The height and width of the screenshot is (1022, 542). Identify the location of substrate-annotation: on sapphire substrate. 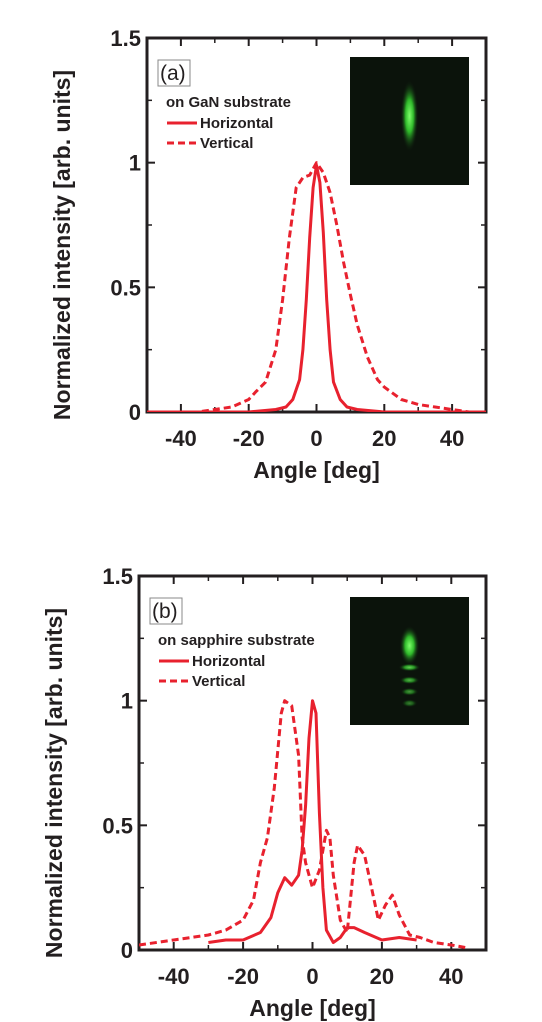
(236, 640).